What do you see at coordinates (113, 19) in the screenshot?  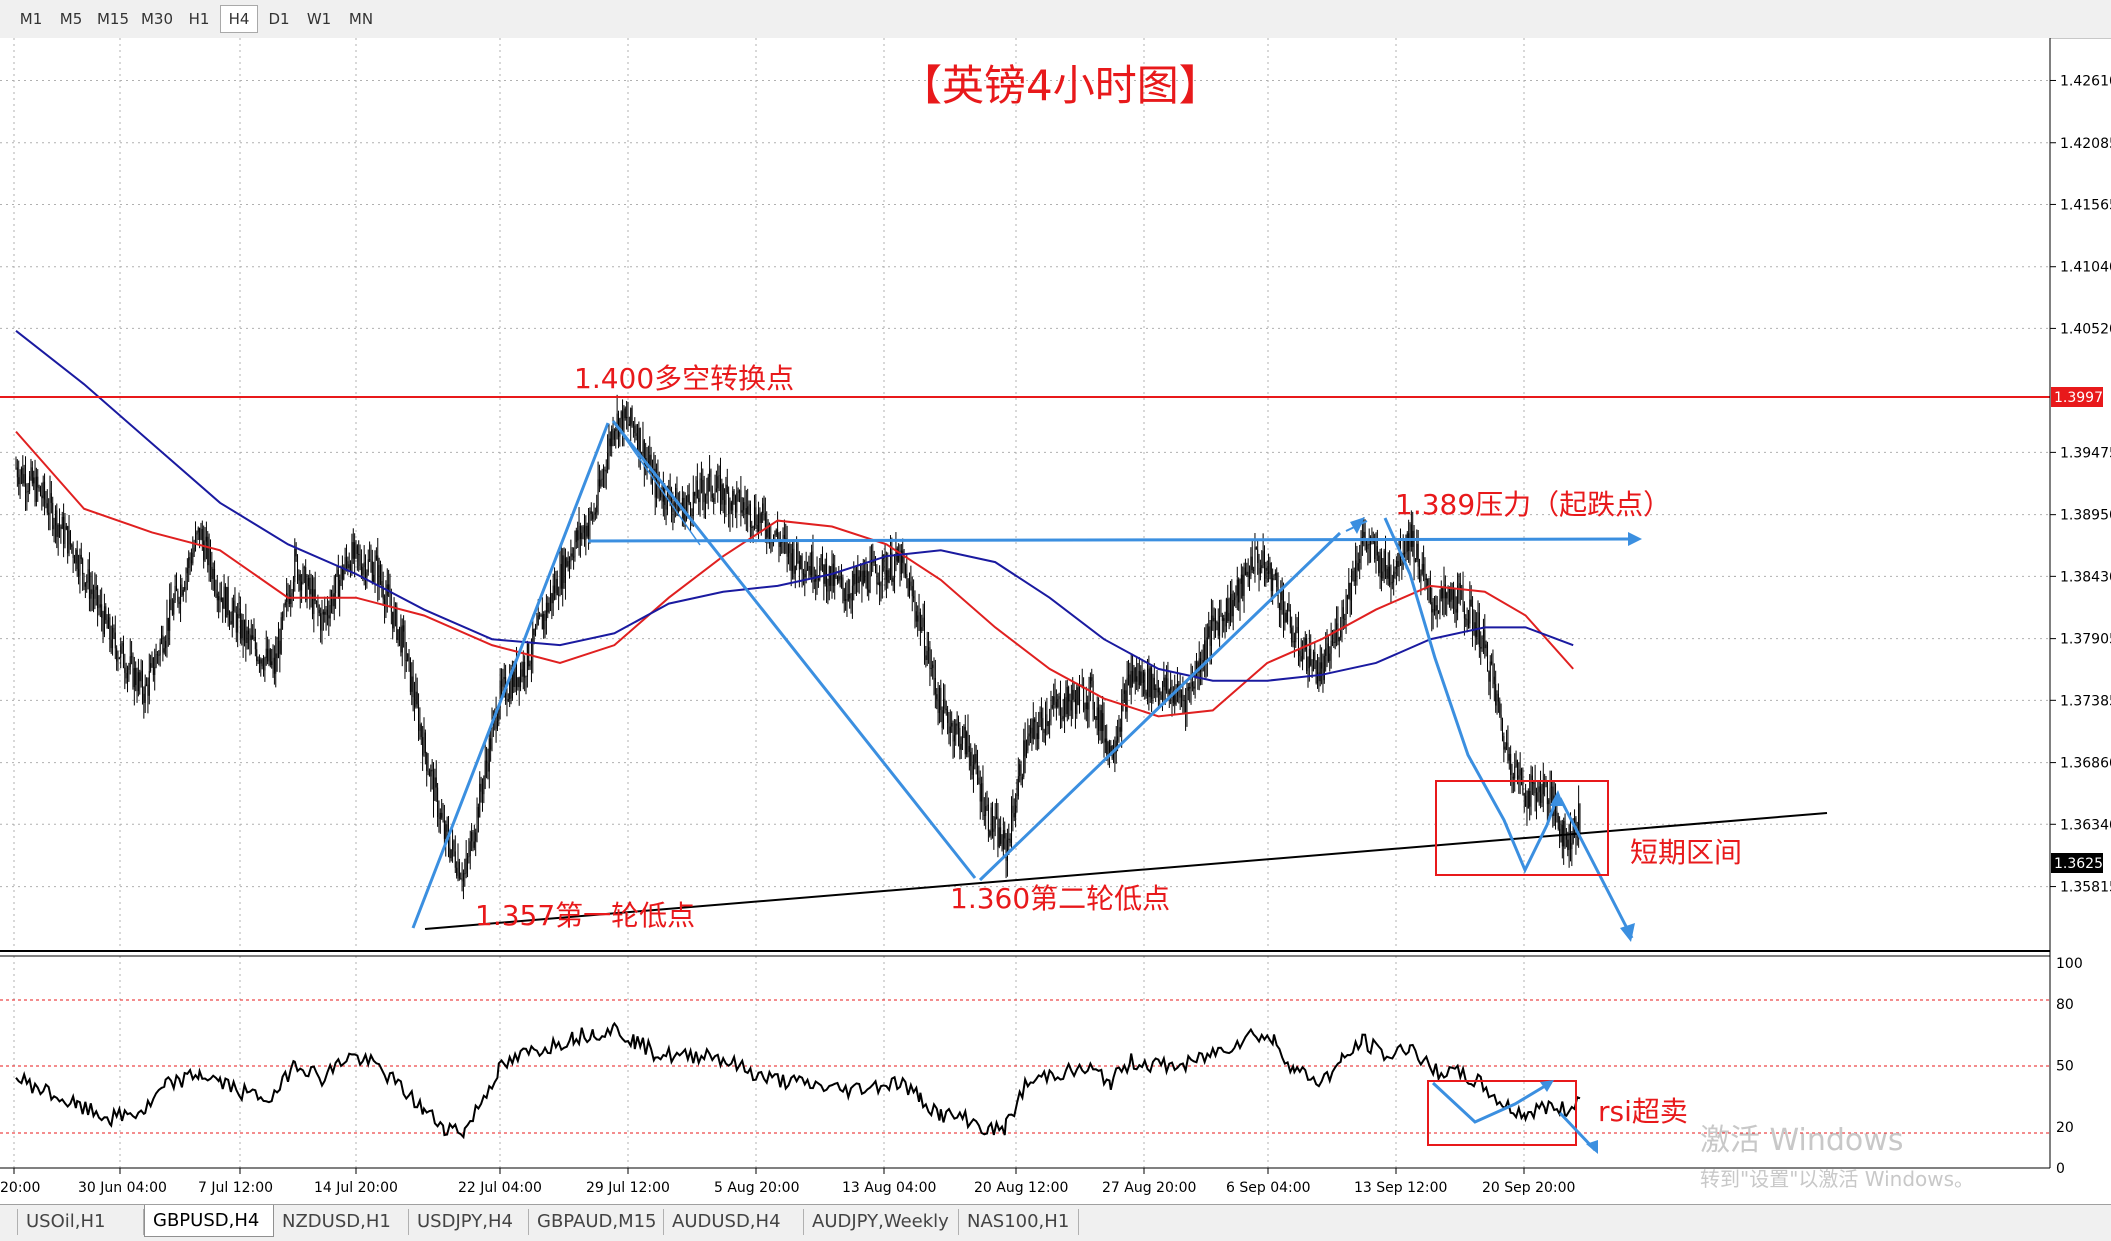 I see `timeframe-m15: M15` at bounding box center [113, 19].